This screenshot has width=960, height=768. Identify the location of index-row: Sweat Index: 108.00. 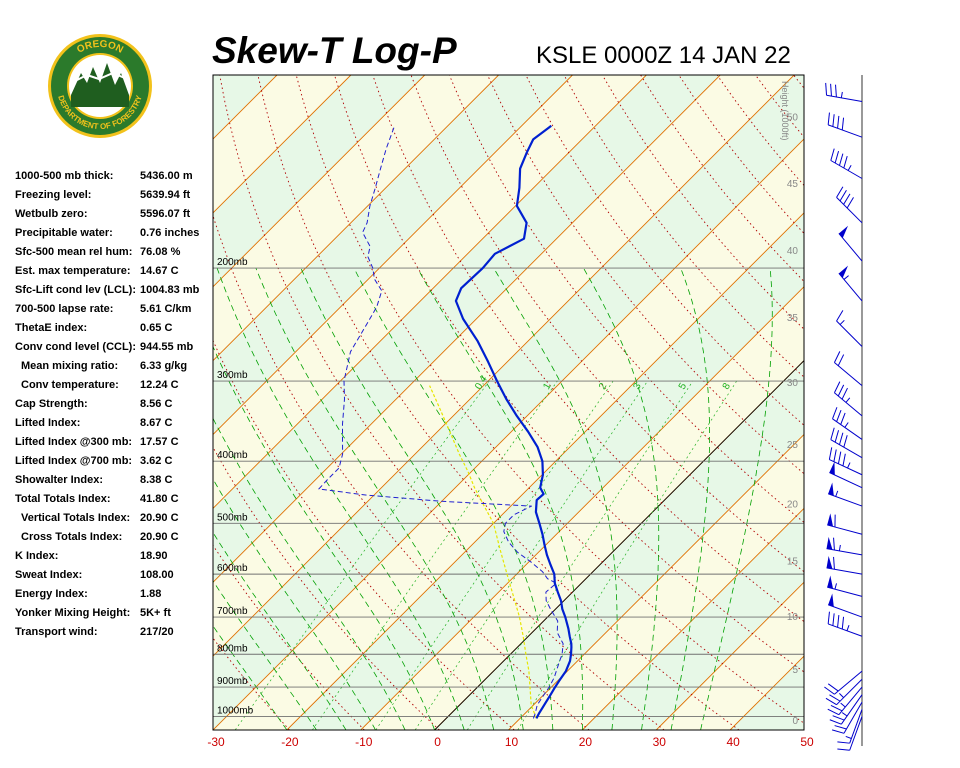
(115, 576).